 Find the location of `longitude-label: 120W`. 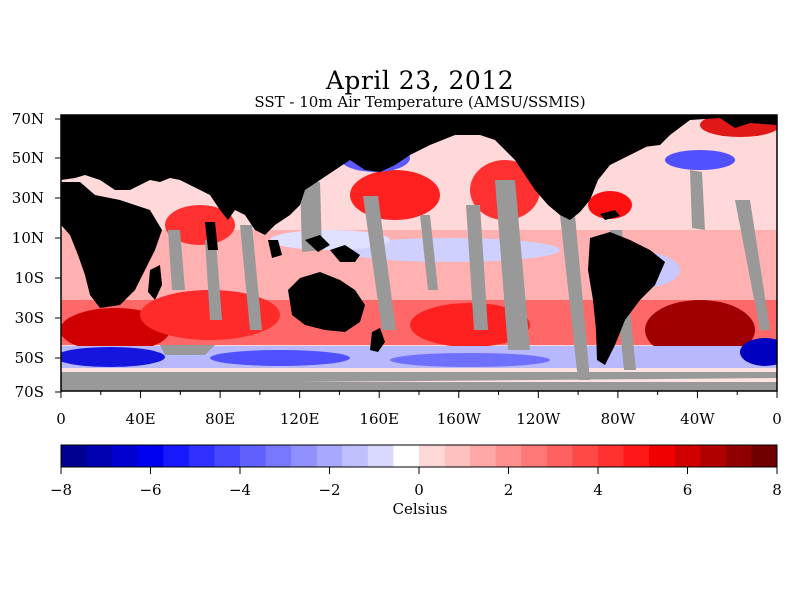

longitude-label: 120W is located at coordinates (538, 419).